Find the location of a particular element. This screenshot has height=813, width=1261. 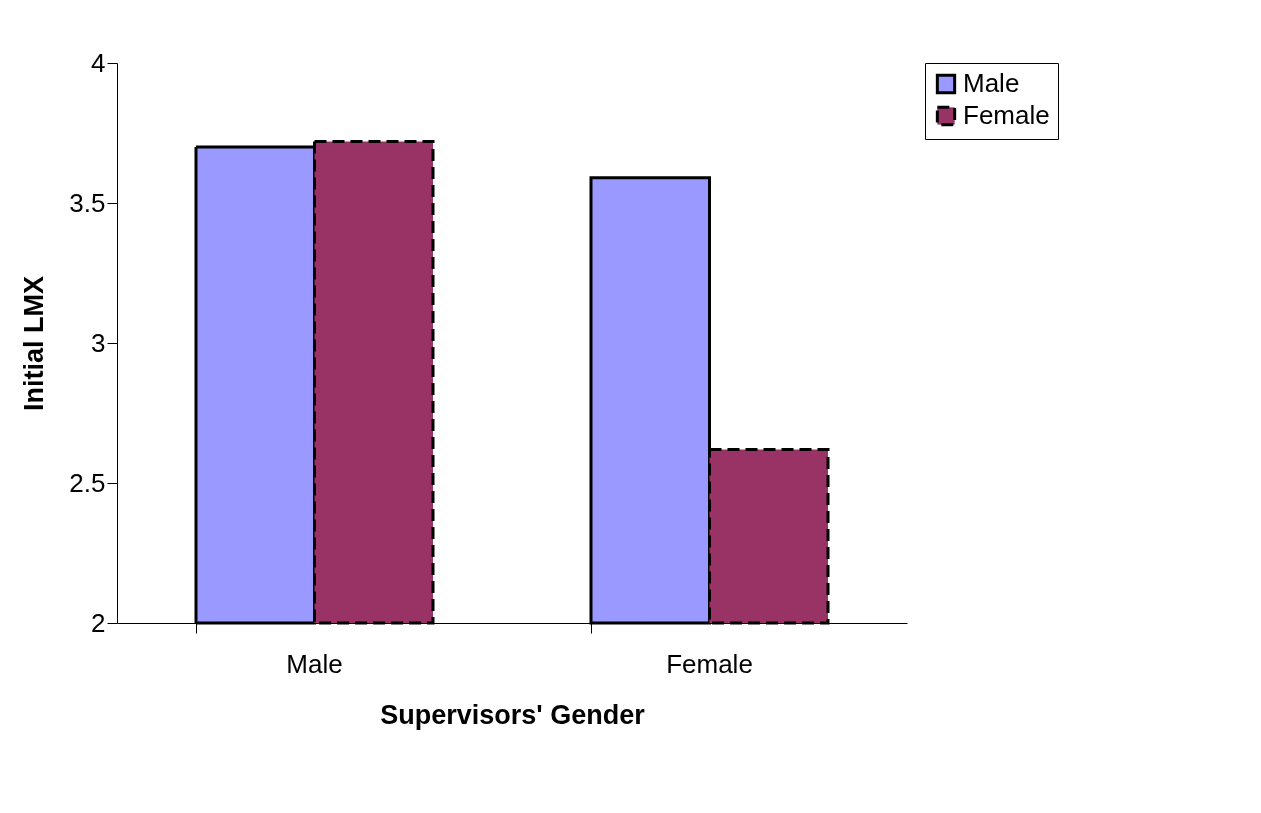

y-tick-label: 3.5 is located at coordinates (87, 202).